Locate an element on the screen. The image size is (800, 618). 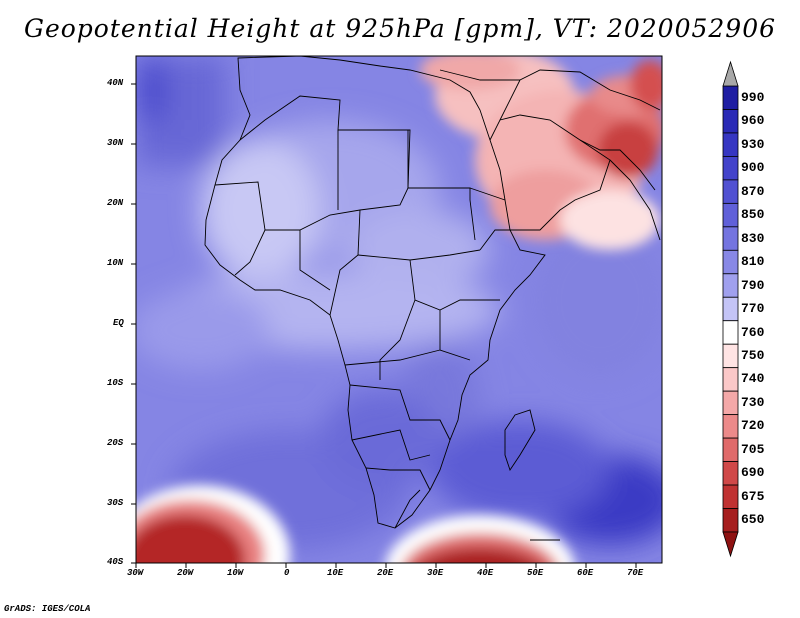
colorbar-label: 750 is located at coordinates (753, 355).